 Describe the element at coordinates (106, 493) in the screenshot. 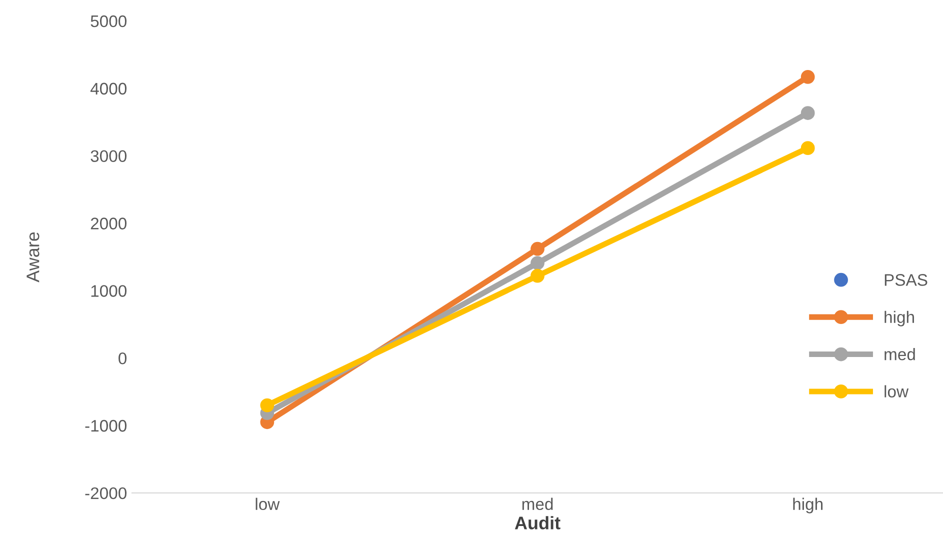

I see `y-tick-label: -2000` at that location.